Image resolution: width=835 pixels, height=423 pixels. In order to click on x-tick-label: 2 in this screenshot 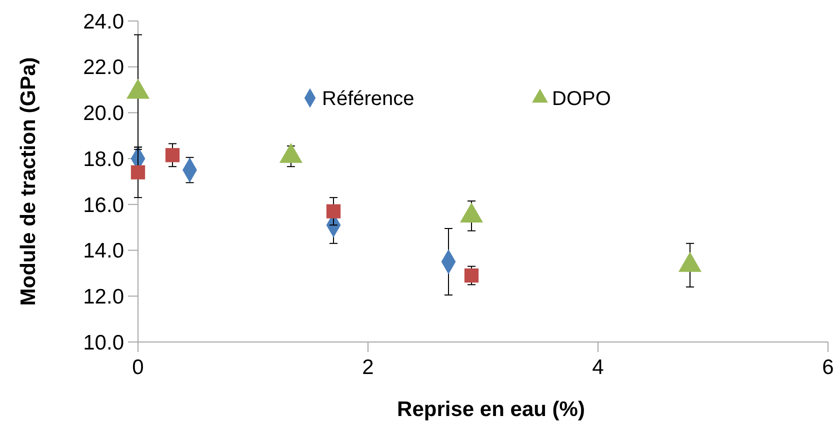, I will do `click(368, 367)`.